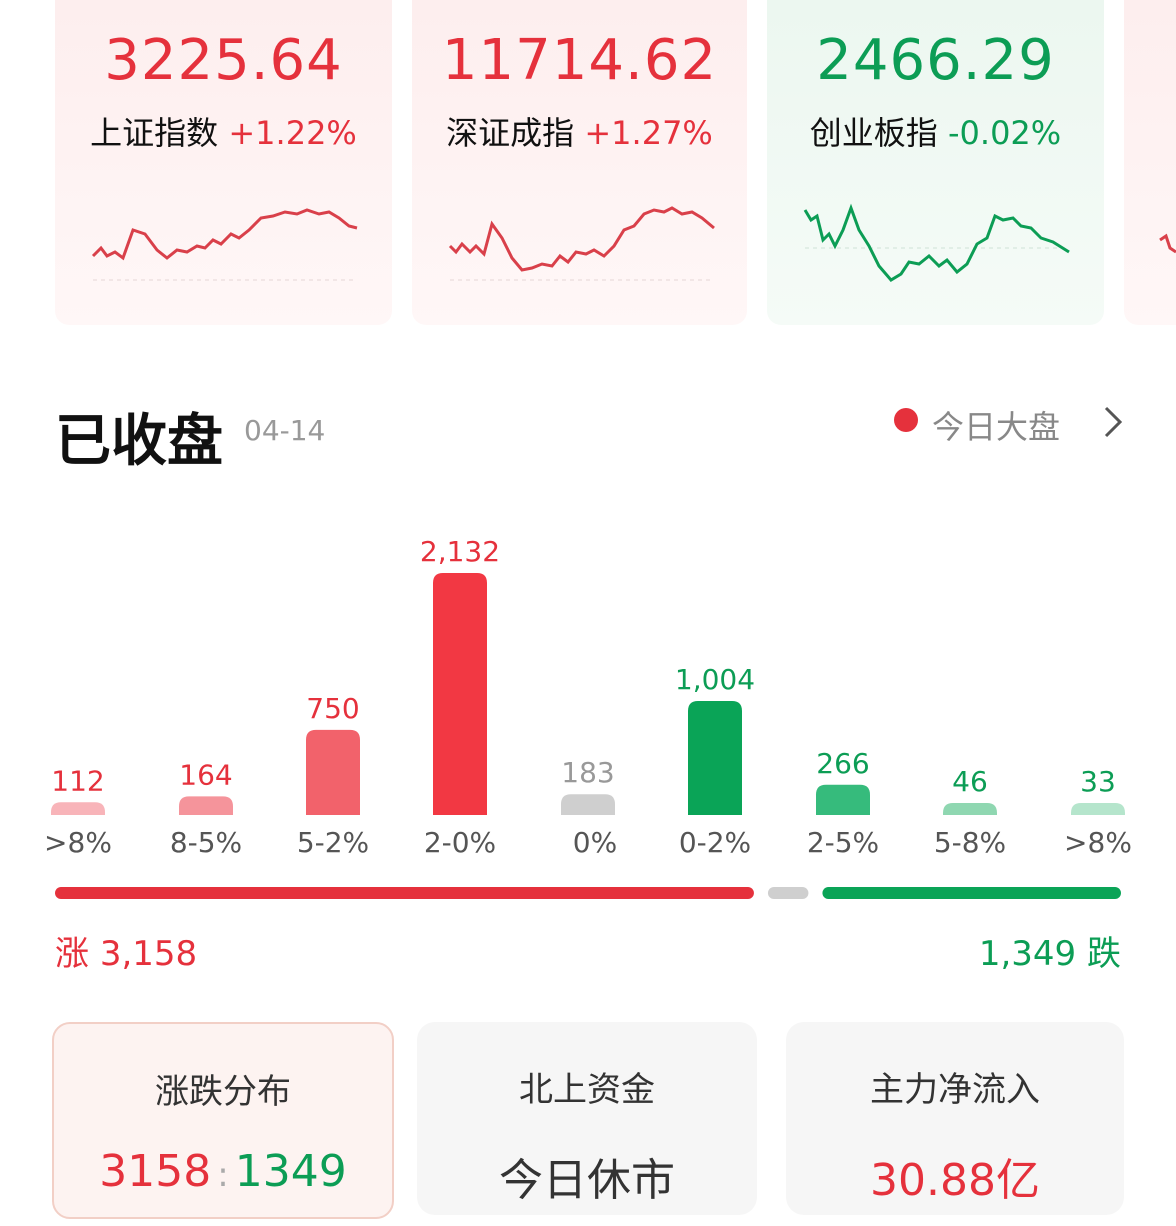 The image size is (1176, 1226). I want to click on index-name-row: 上证指数 +1.22%, so click(223, 131).